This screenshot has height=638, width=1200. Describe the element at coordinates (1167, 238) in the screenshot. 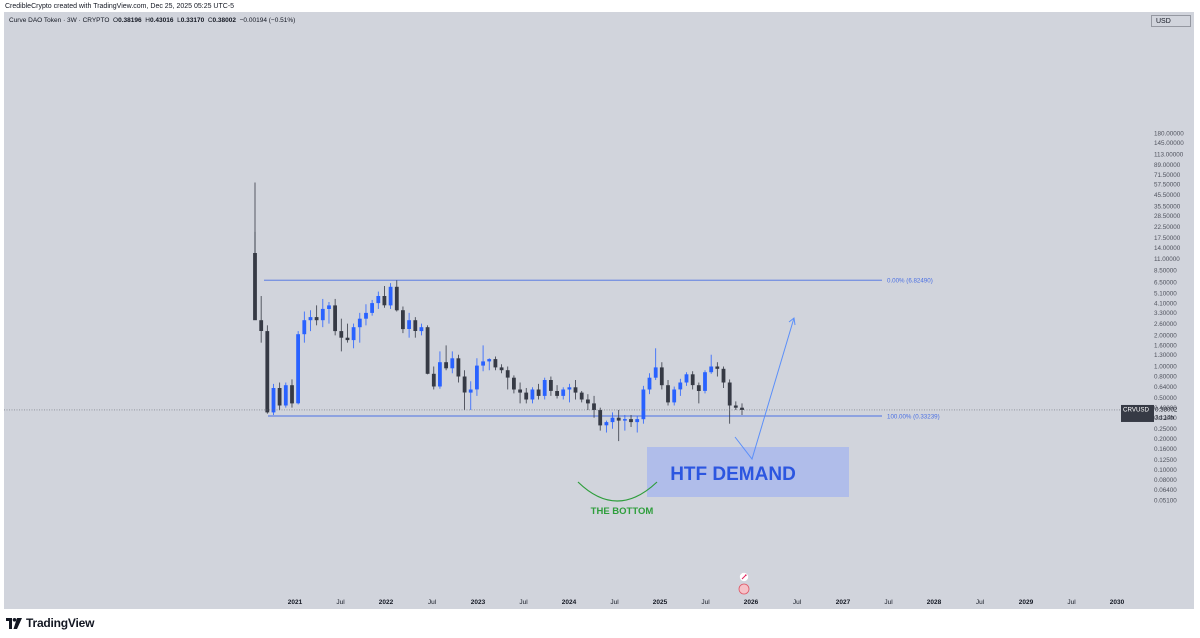

I see `price-tick-label: 17.50000` at that location.